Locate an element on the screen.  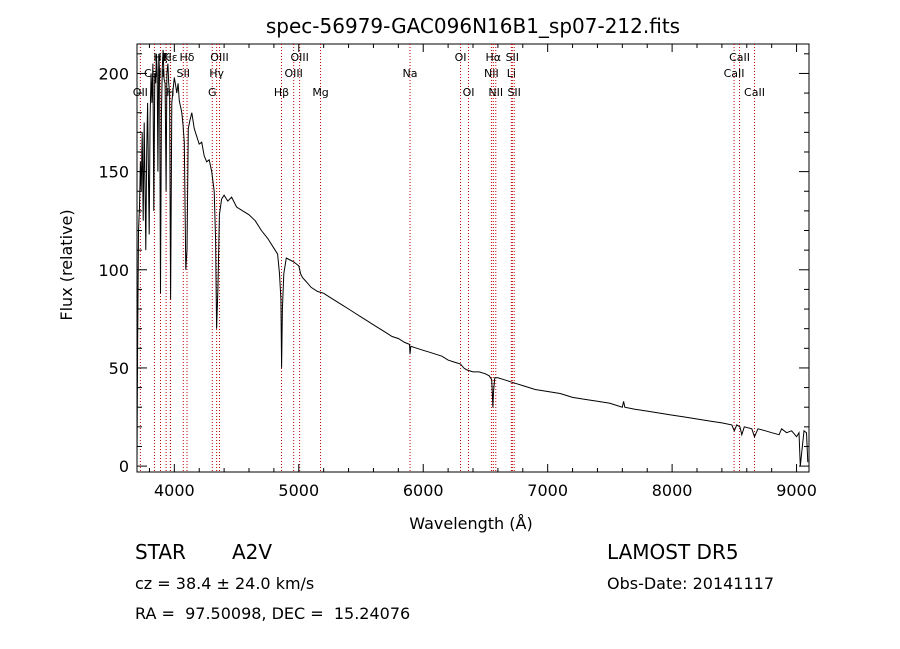
line-label: Hε is located at coordinates (170, 57).